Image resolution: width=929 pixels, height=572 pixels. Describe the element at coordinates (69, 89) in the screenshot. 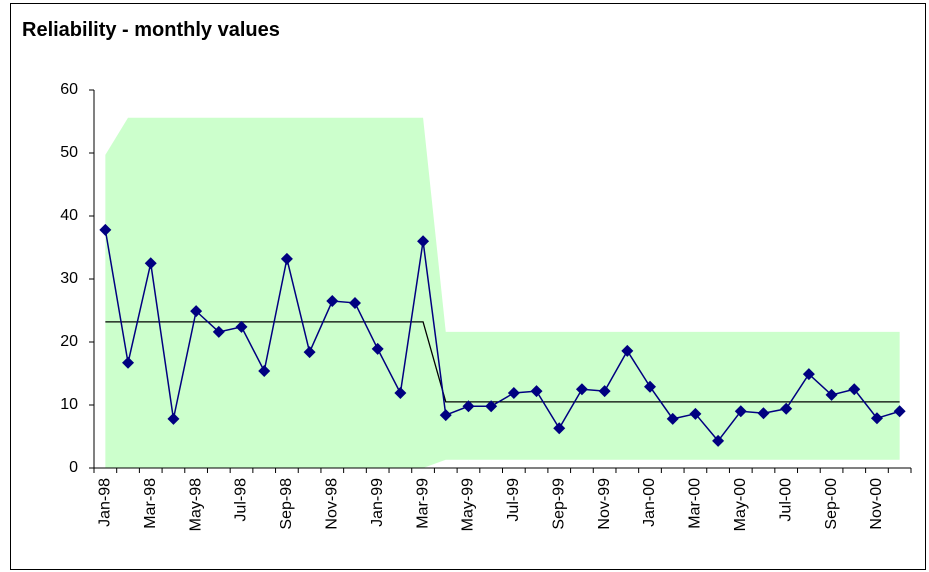

I see `y-tick-label: 60` at that location.